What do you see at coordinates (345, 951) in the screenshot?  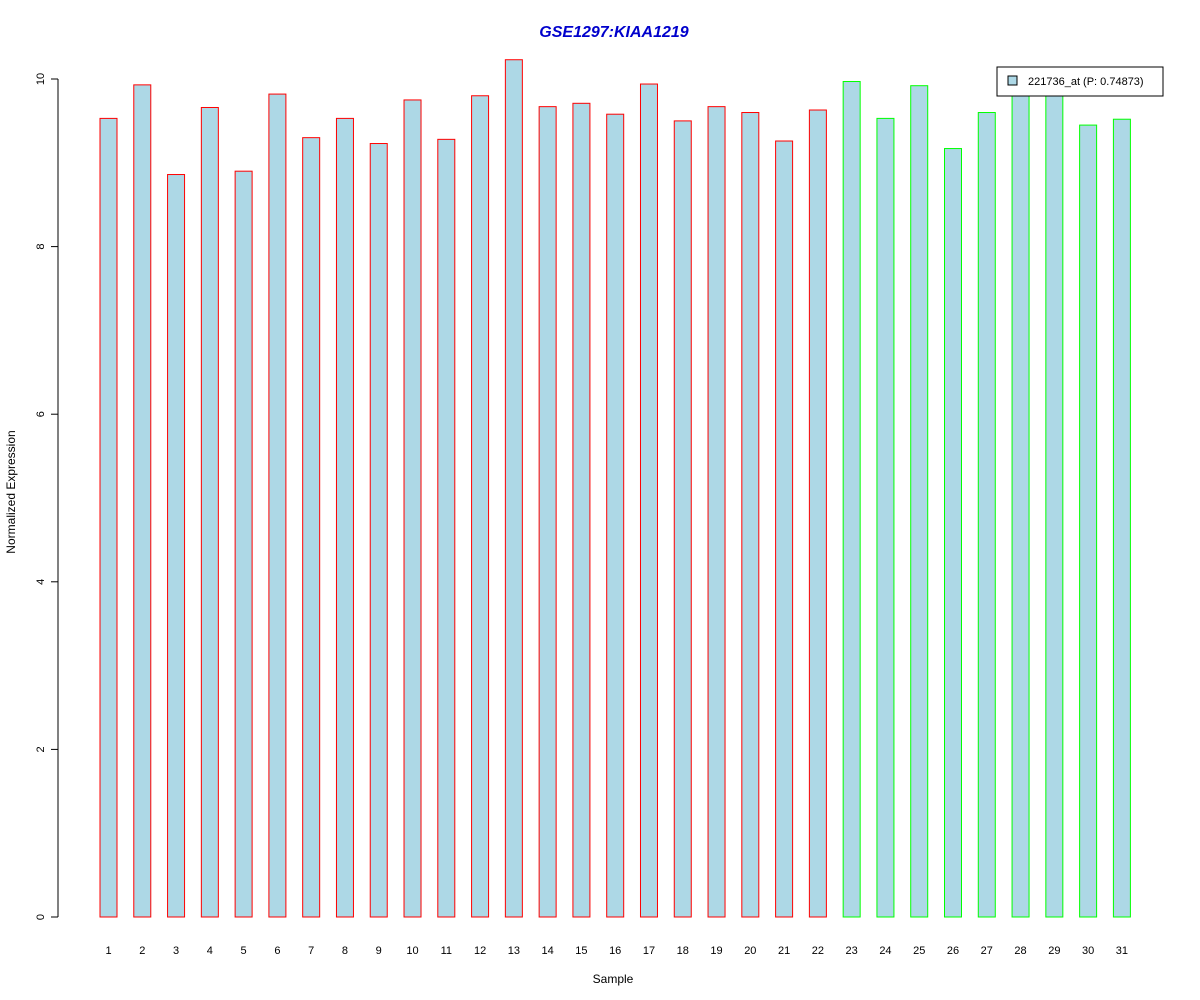 I see `x-tick-label: 8` at bounding box center [345, 951].